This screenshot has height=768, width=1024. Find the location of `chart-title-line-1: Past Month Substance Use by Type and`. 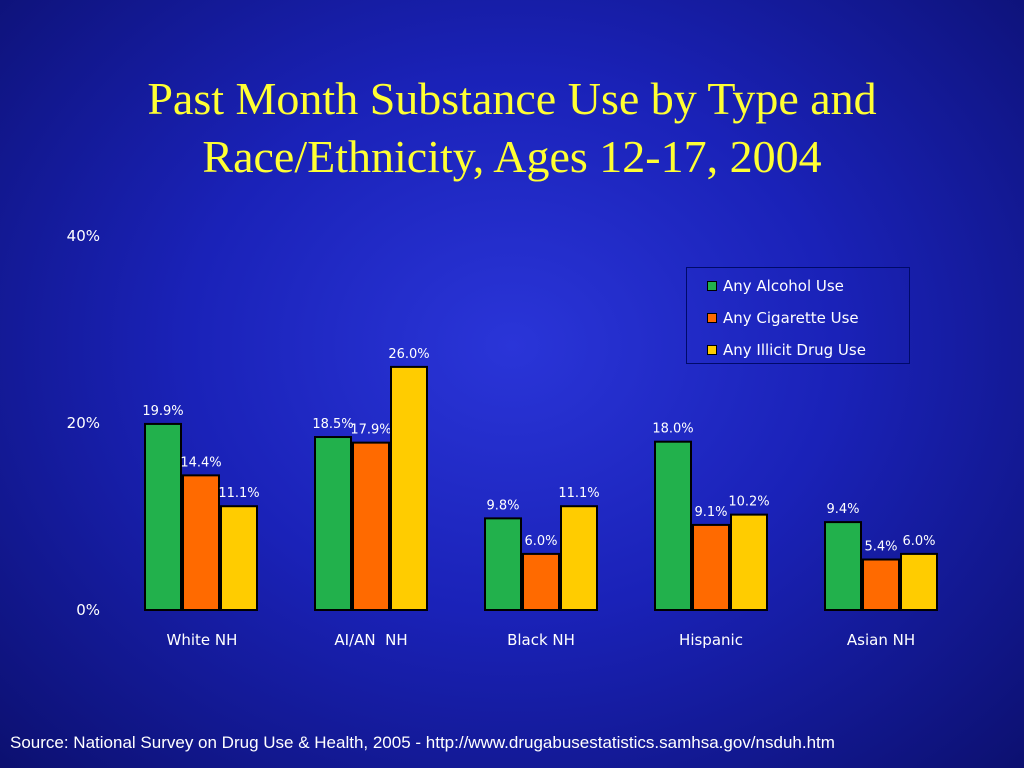

chart-title-line-1: Past Month Substance Use by Type and is located at coordinates (512, 98).